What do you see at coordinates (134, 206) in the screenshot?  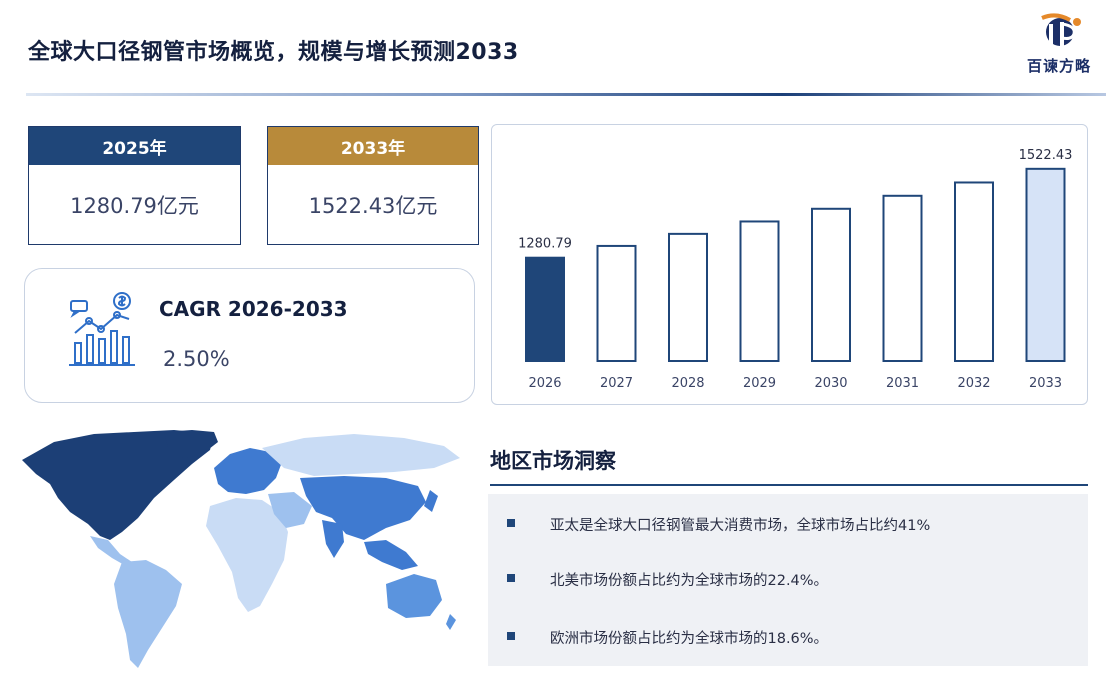 I see `stat-card-2025-value: 1280.79亿元` at bounding box center [134, 206].